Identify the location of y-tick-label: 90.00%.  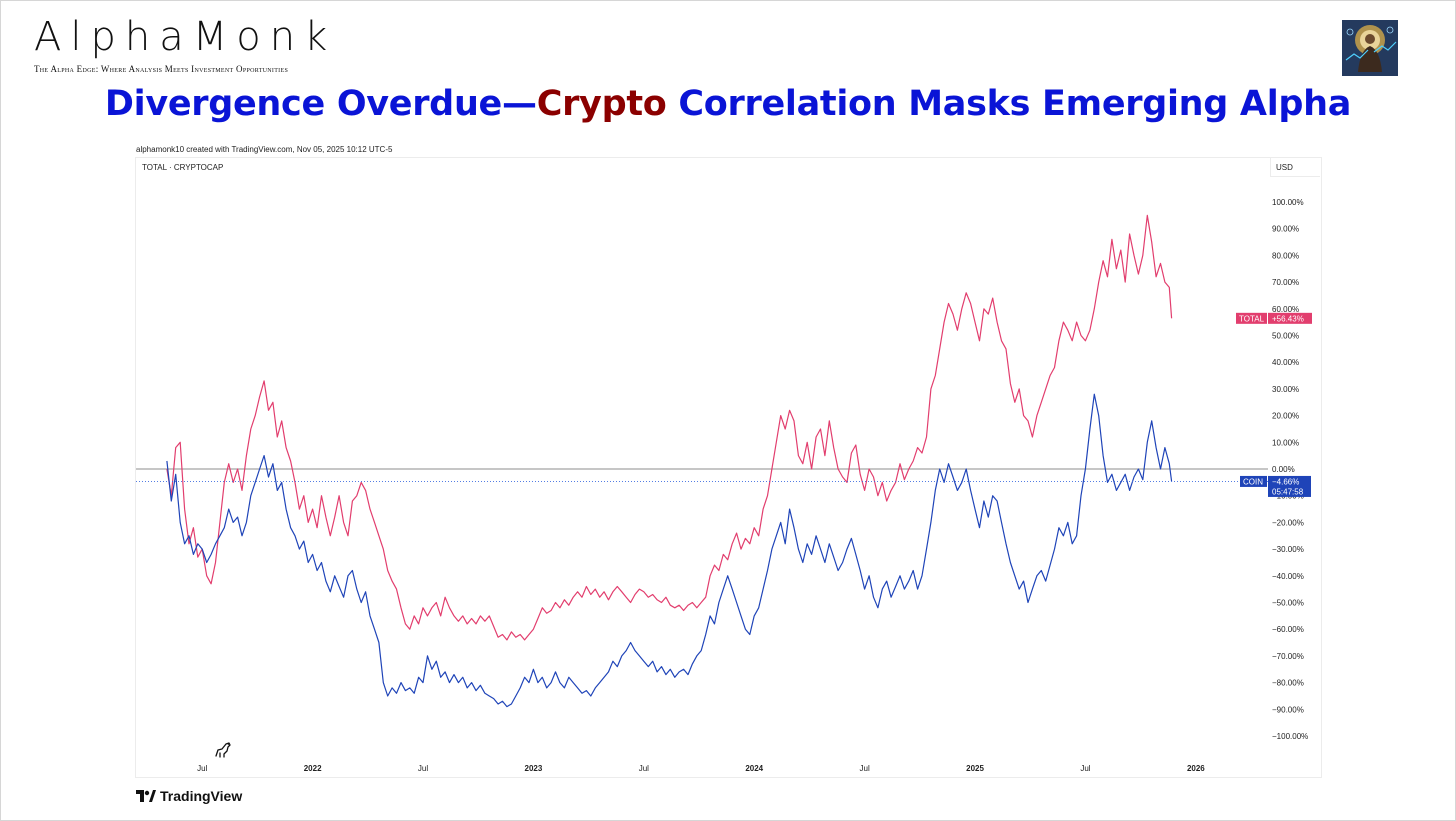
(1285, 229).